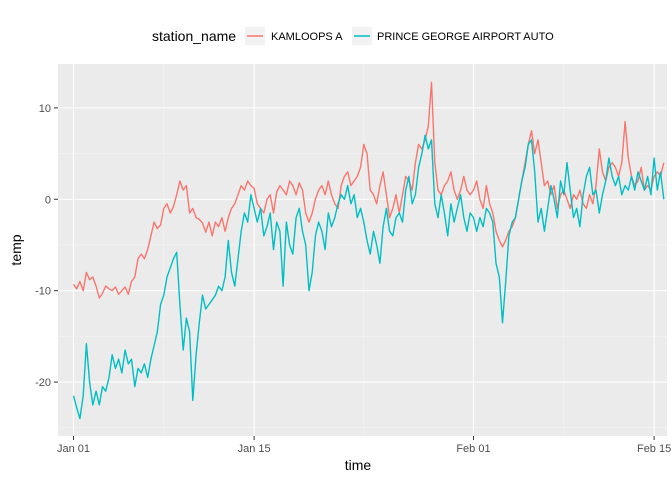 The height and width of the screenshot is (480, 672). Describe the element at coordinates (654, 449) in the screenshot. I see `x-tick-label: Feb 15` at that location.